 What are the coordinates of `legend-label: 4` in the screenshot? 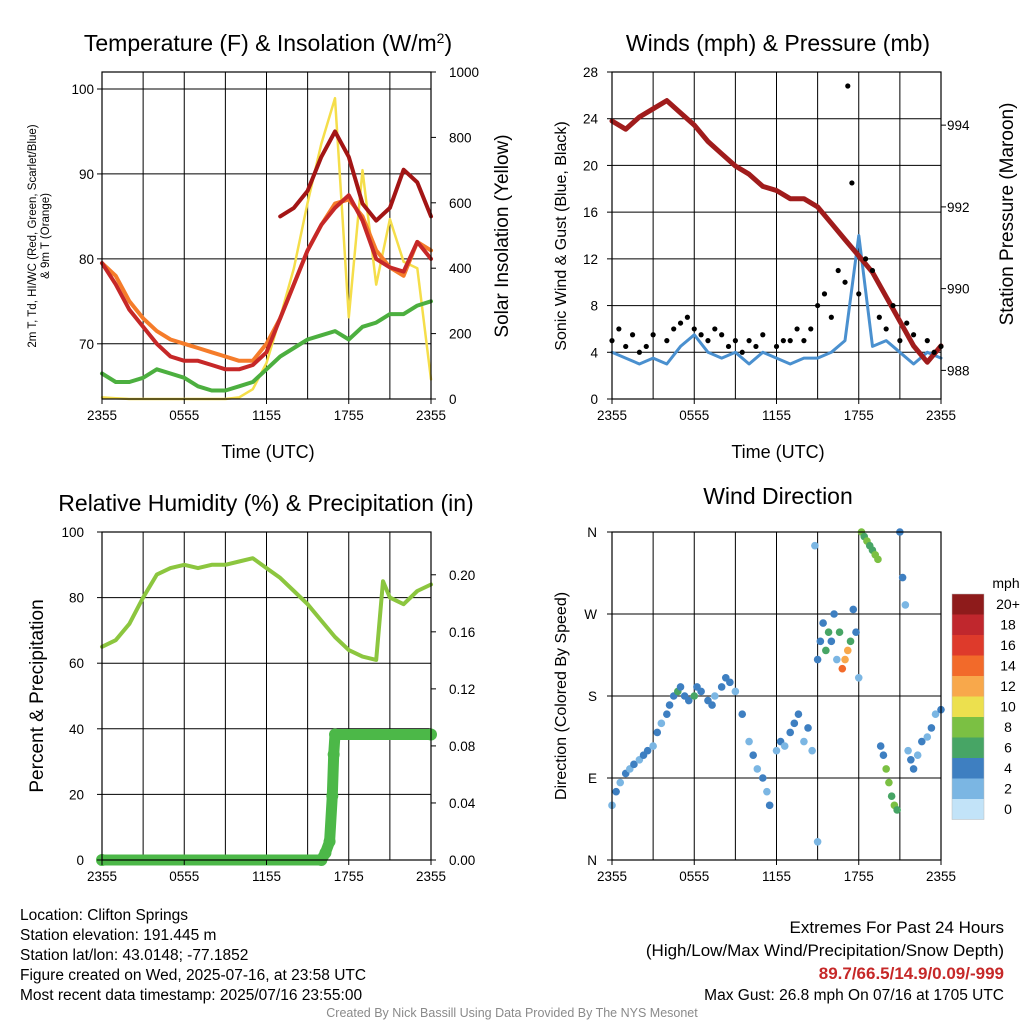 It's located at (1008, 768).